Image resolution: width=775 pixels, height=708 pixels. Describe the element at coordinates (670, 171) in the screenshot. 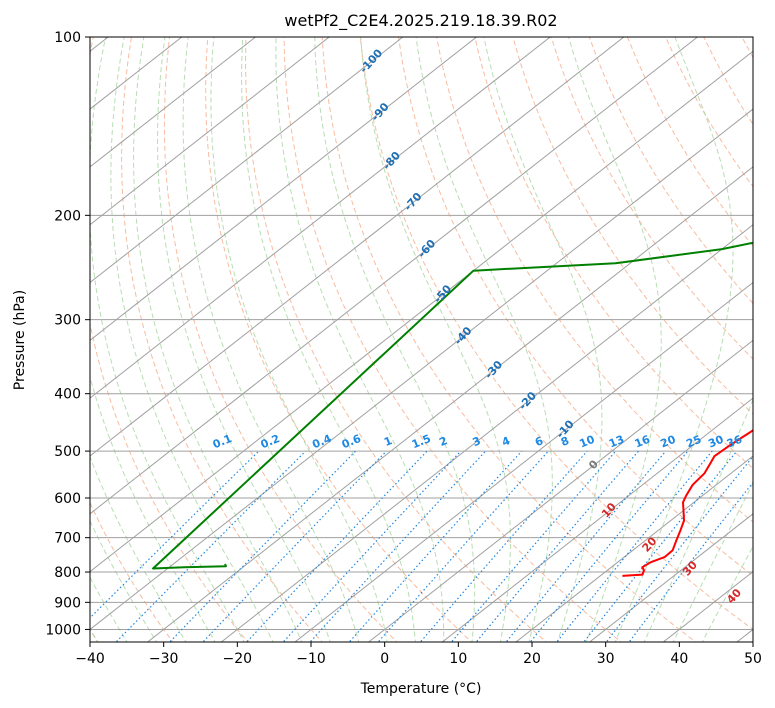

I see `dry-adiabat` at that location.